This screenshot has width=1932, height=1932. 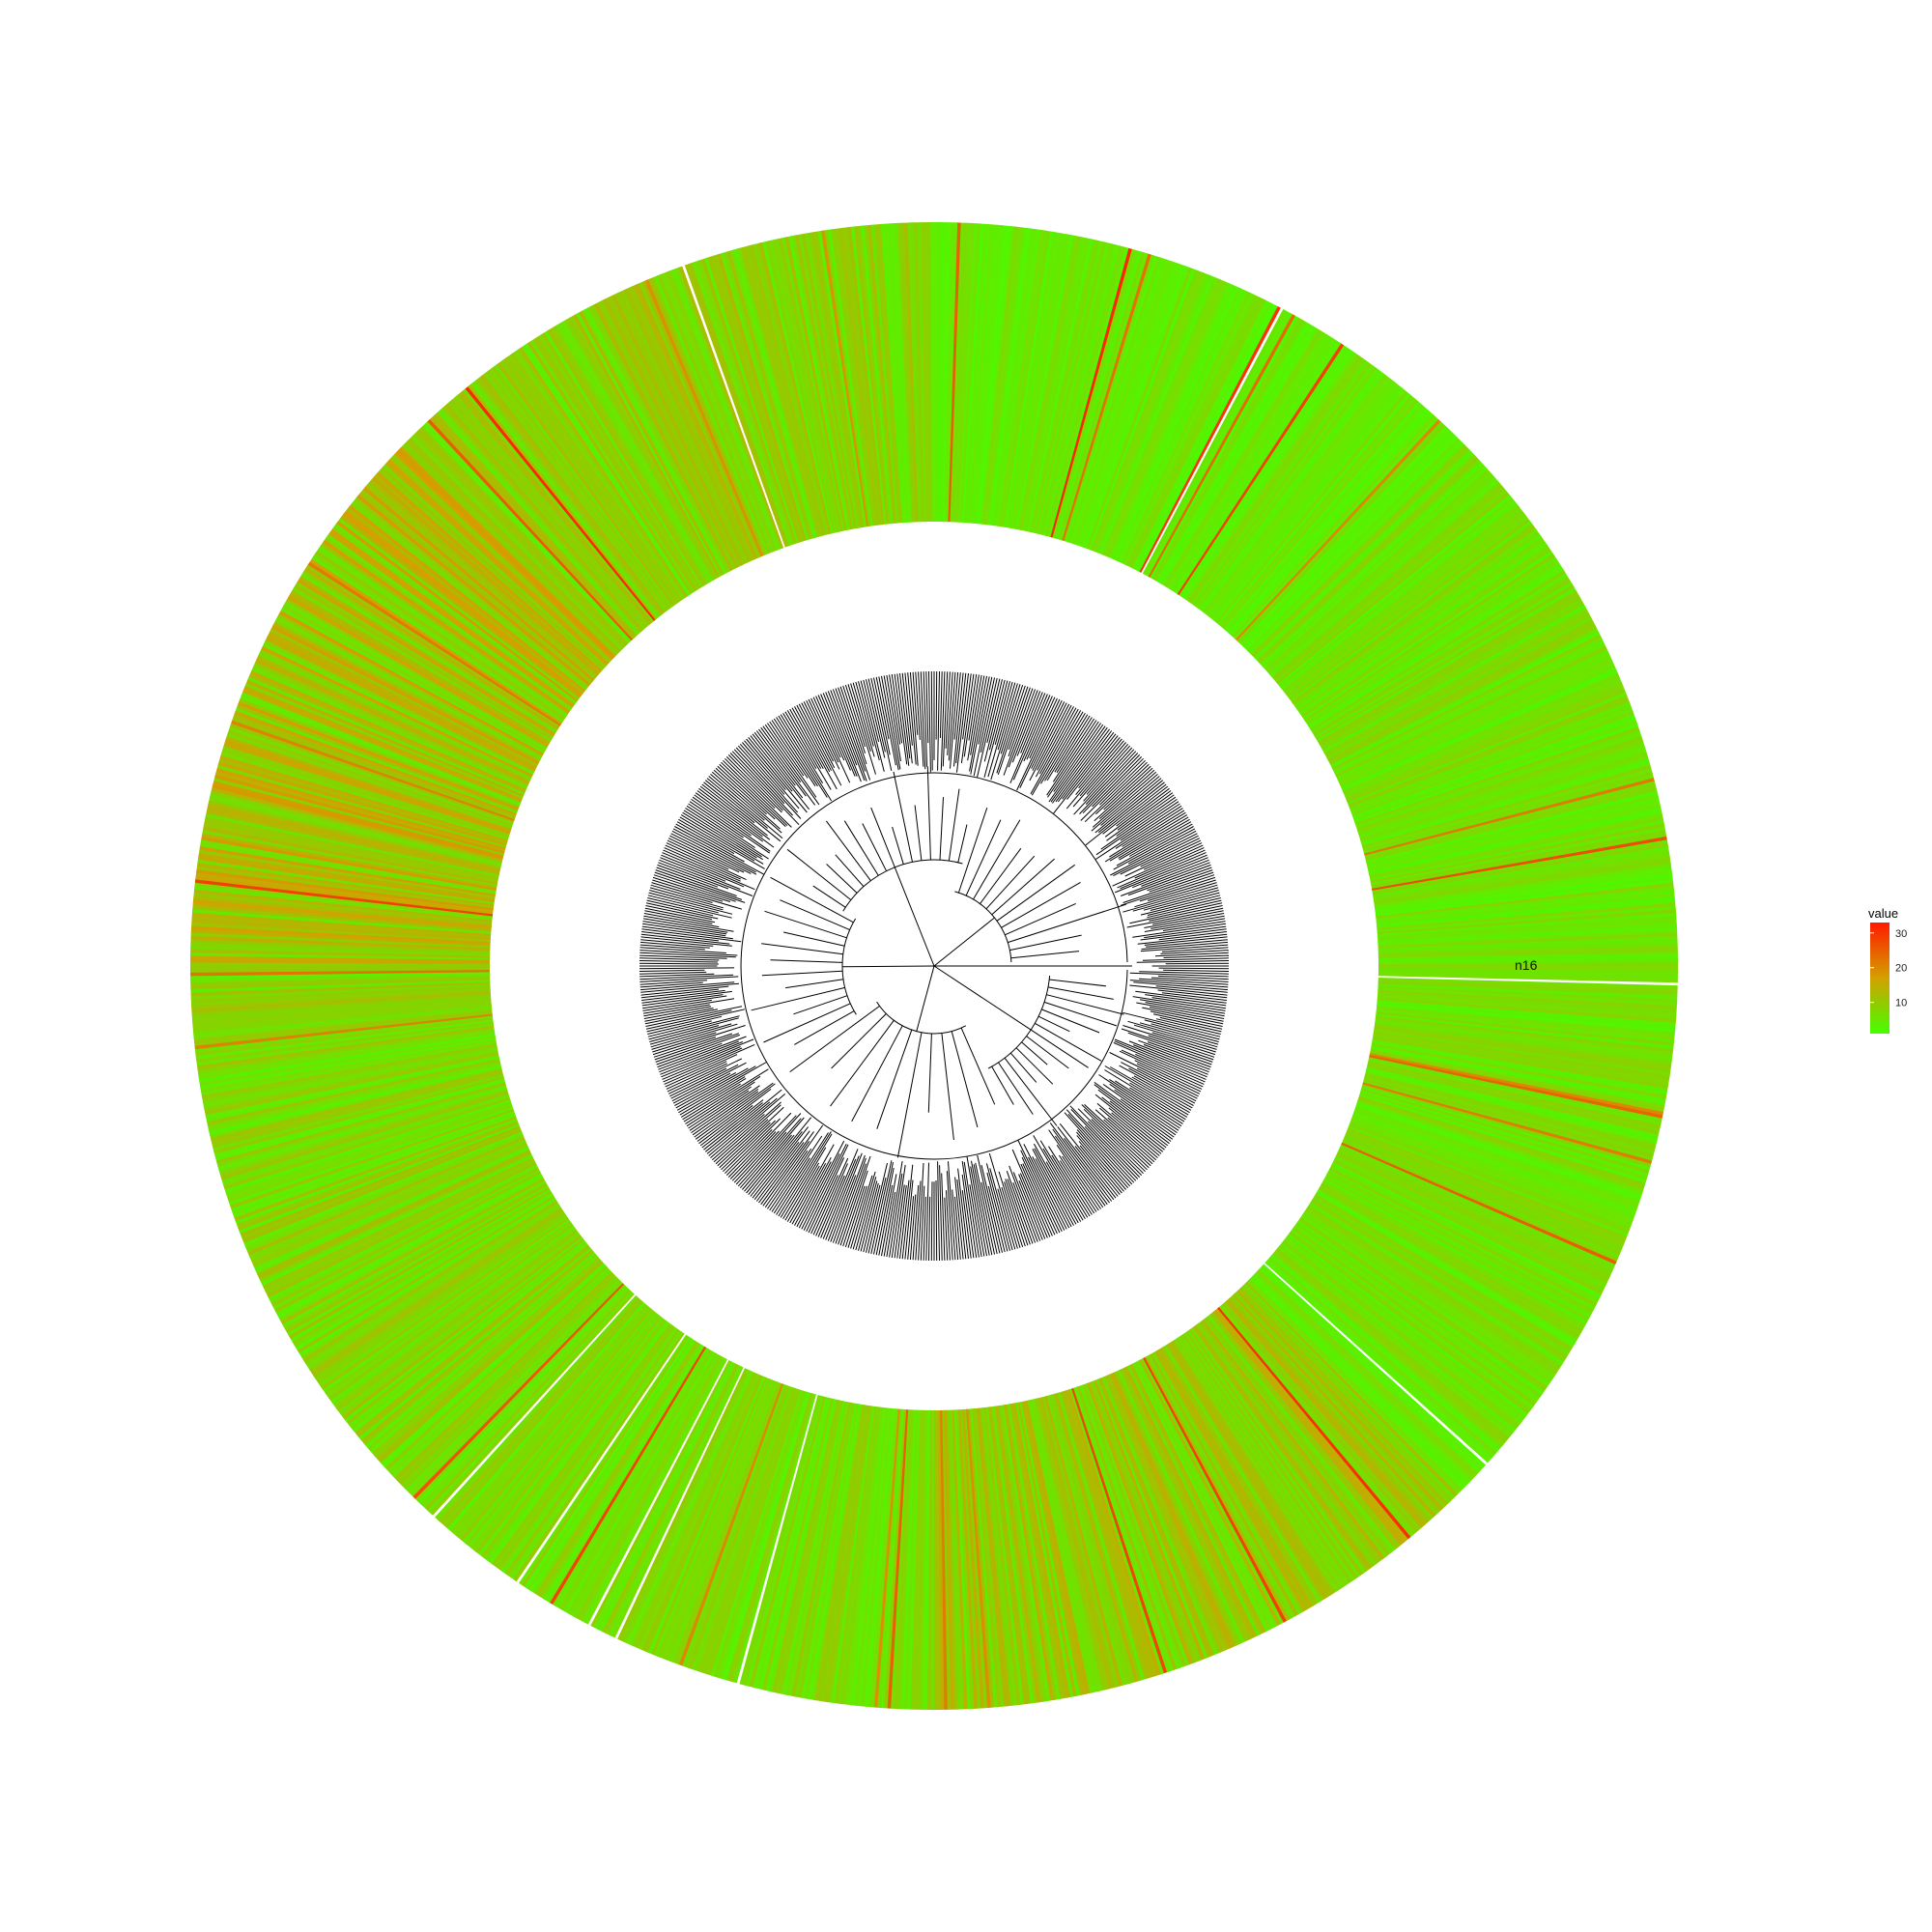 I want to click on phylogenetic-tree, so click(x=934, y=966).